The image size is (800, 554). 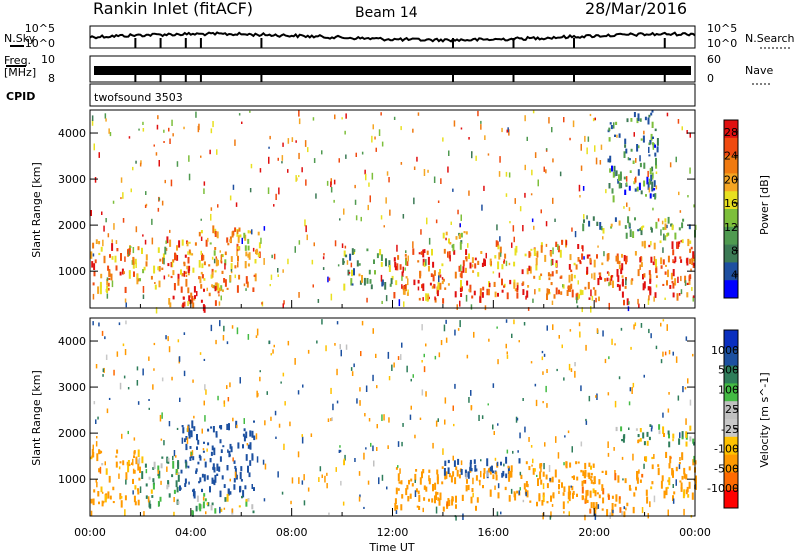 What do you see at coordinates (392, 95) in the screenshot?
I see `cpid-panel-frame` at bounding box center [392, 95].